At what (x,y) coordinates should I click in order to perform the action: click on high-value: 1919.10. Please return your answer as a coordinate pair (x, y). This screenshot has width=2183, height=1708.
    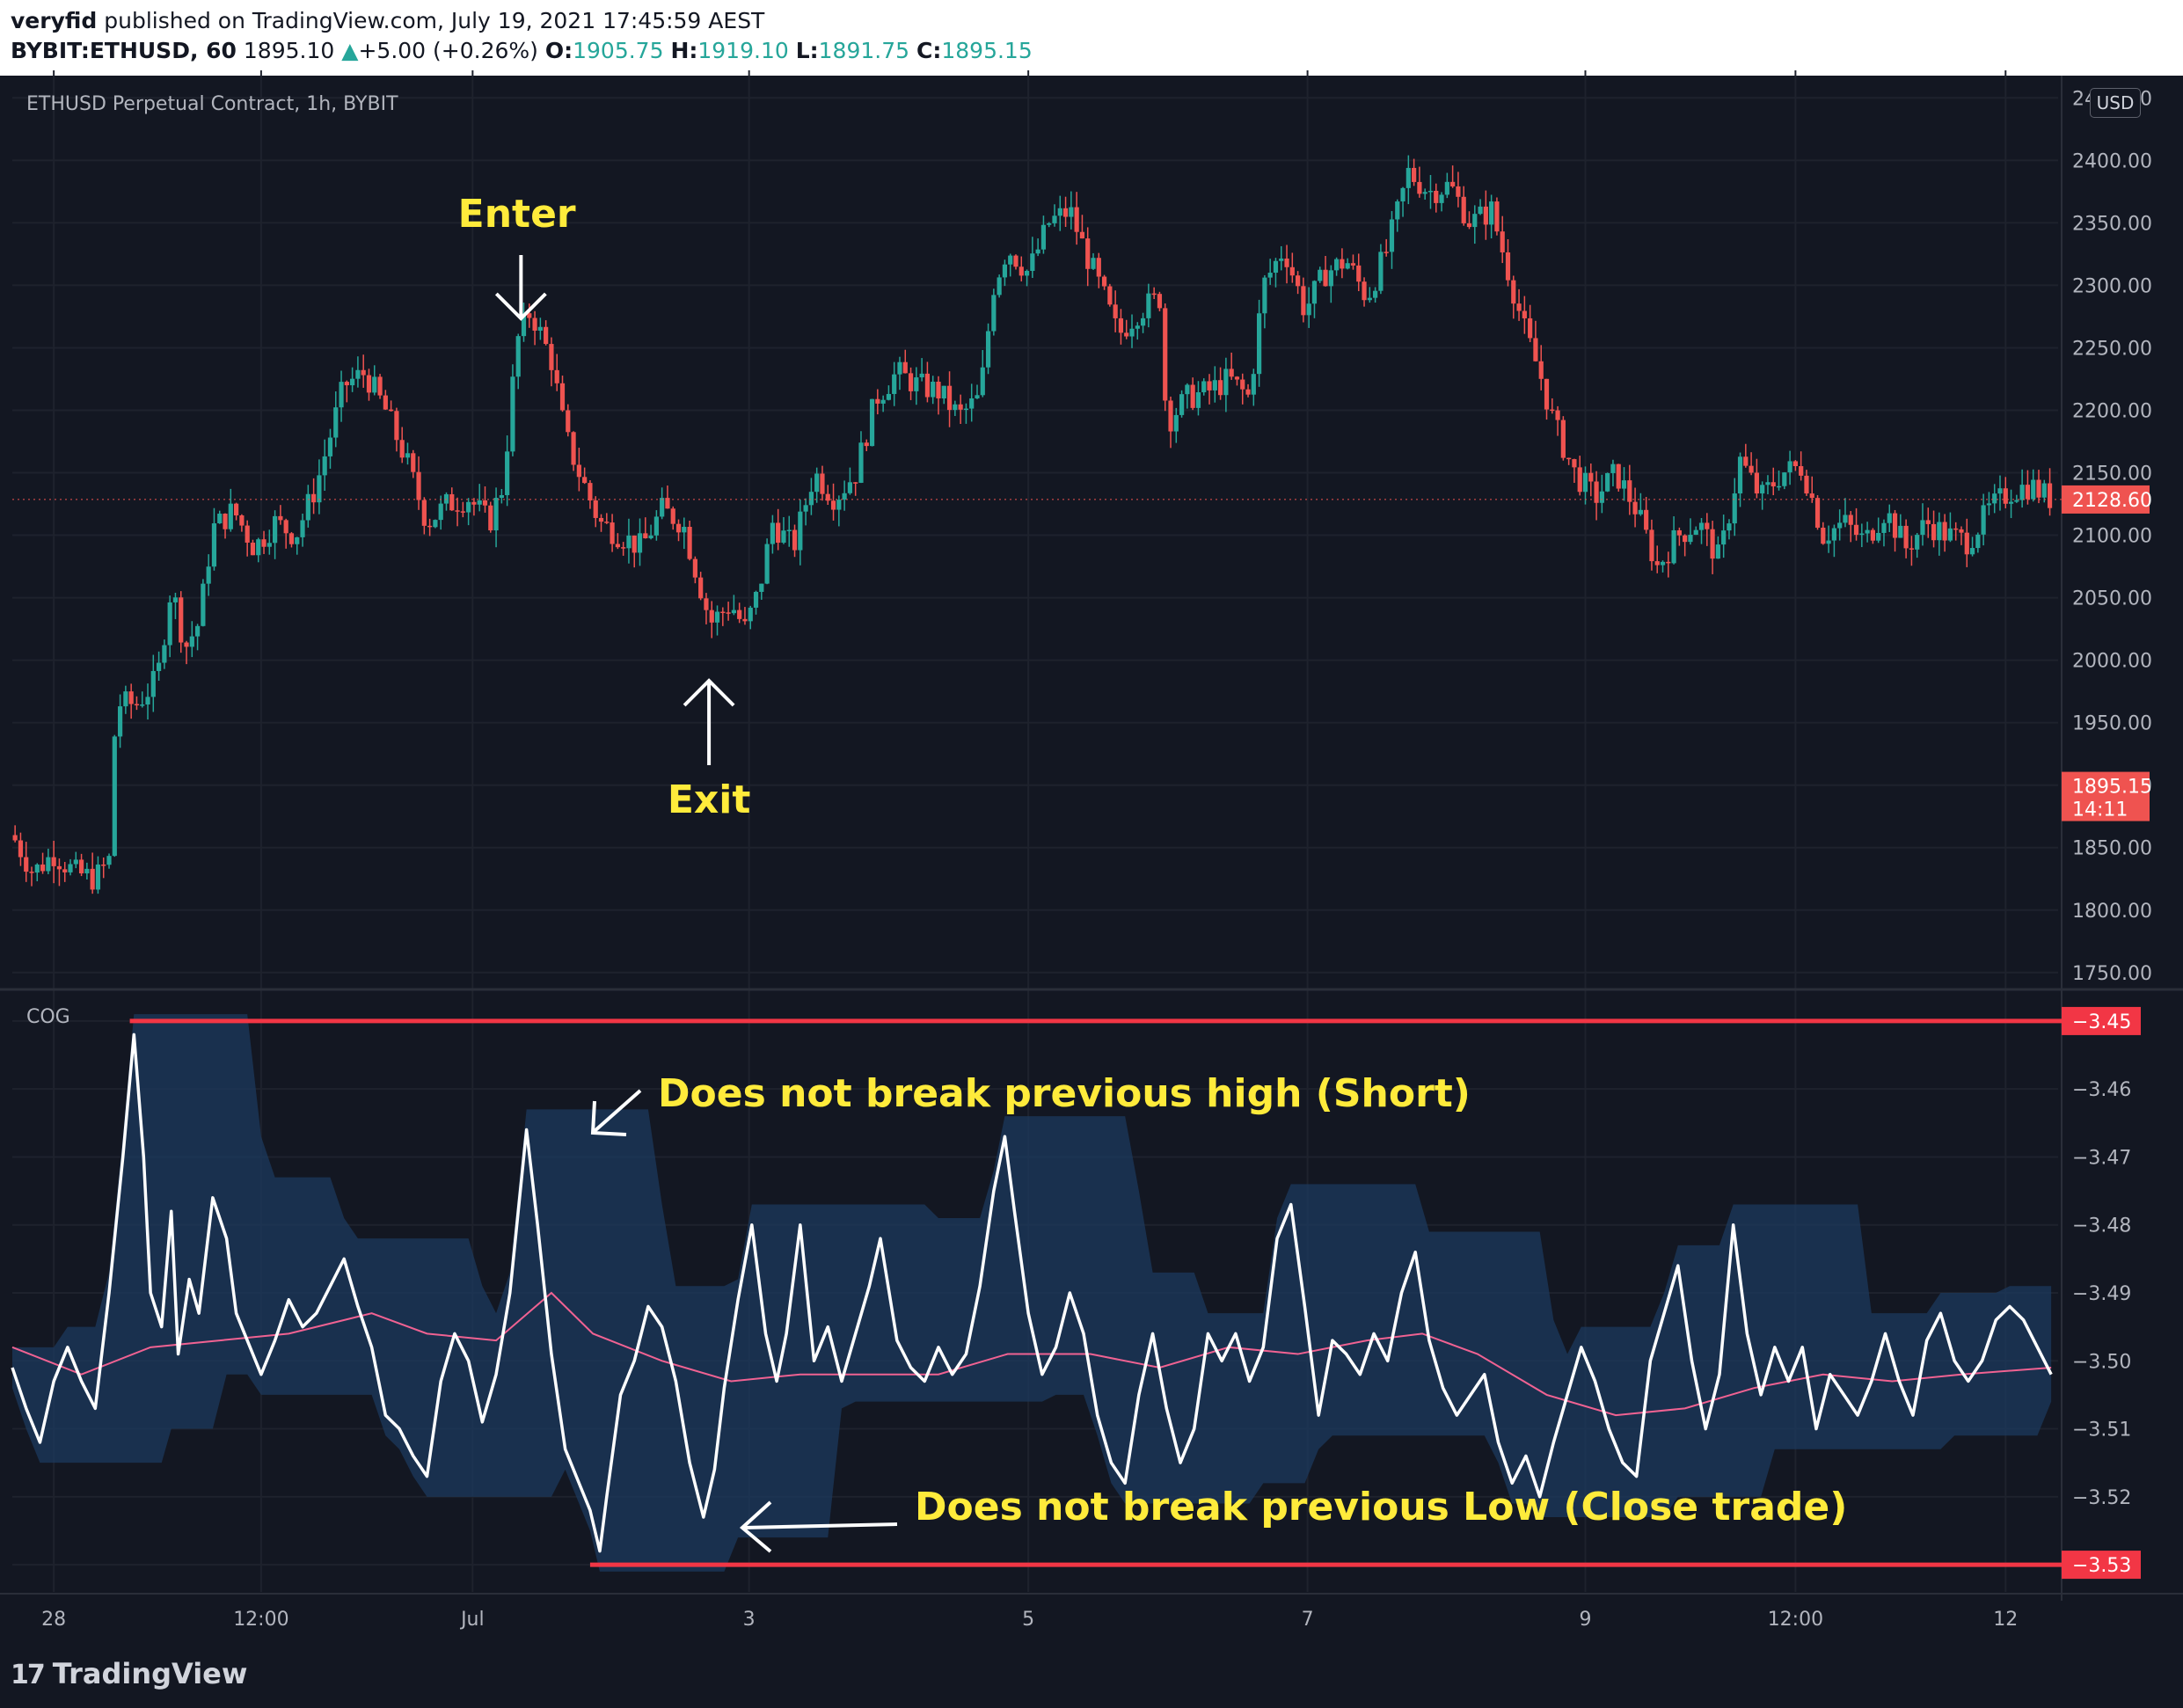
    Looking at the image, I should click on (743, 50).